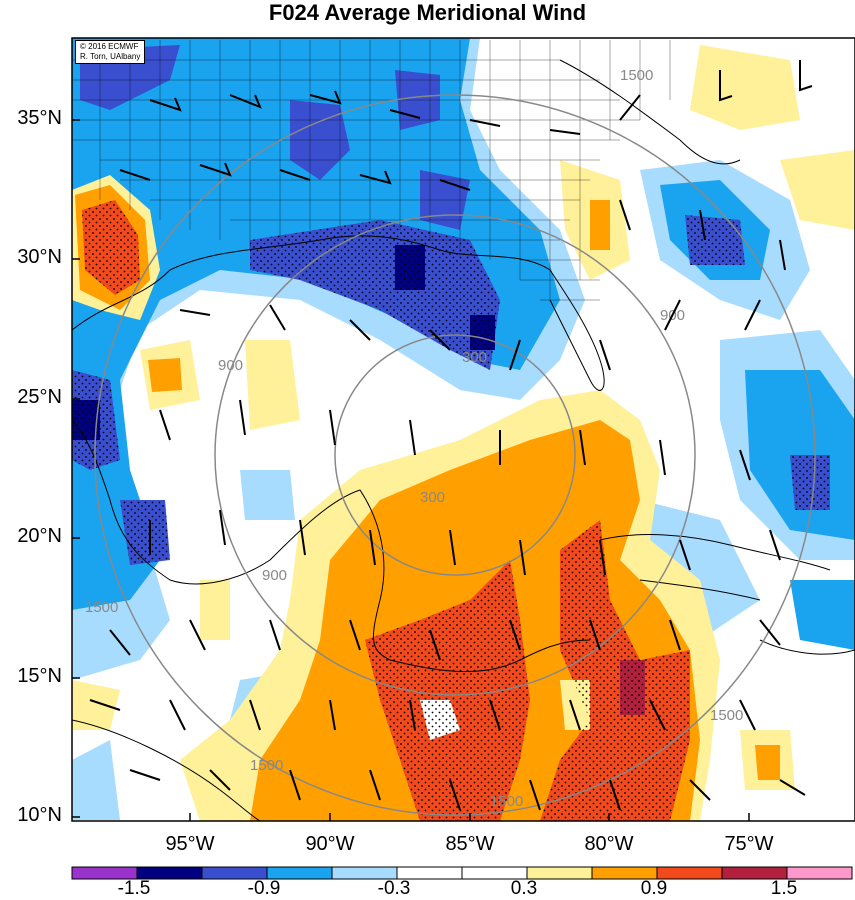  I want to click on colorbar-label: -1.5, so click(134, 888).